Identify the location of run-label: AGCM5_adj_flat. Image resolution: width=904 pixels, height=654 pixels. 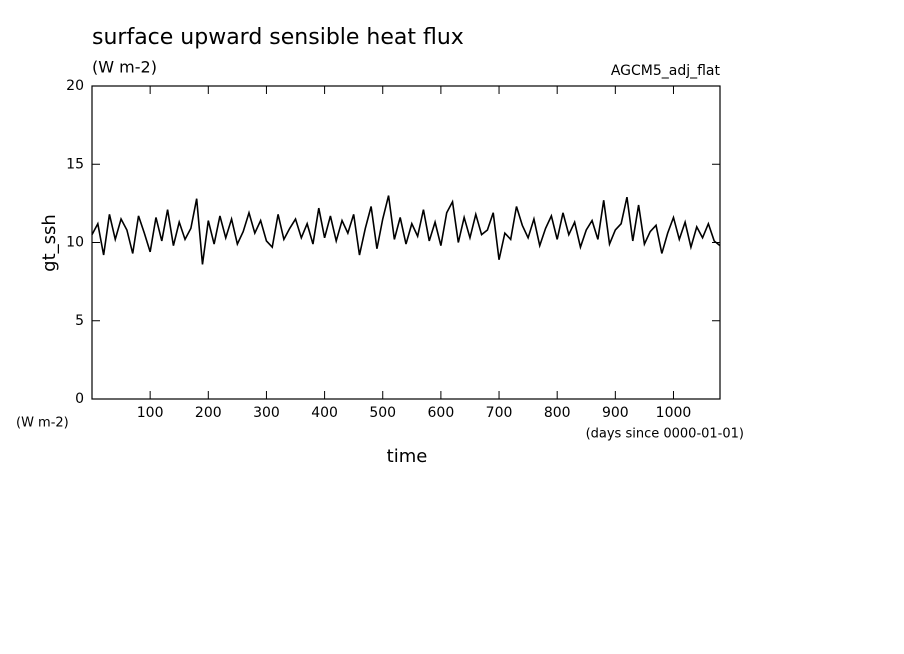
(666, 71).